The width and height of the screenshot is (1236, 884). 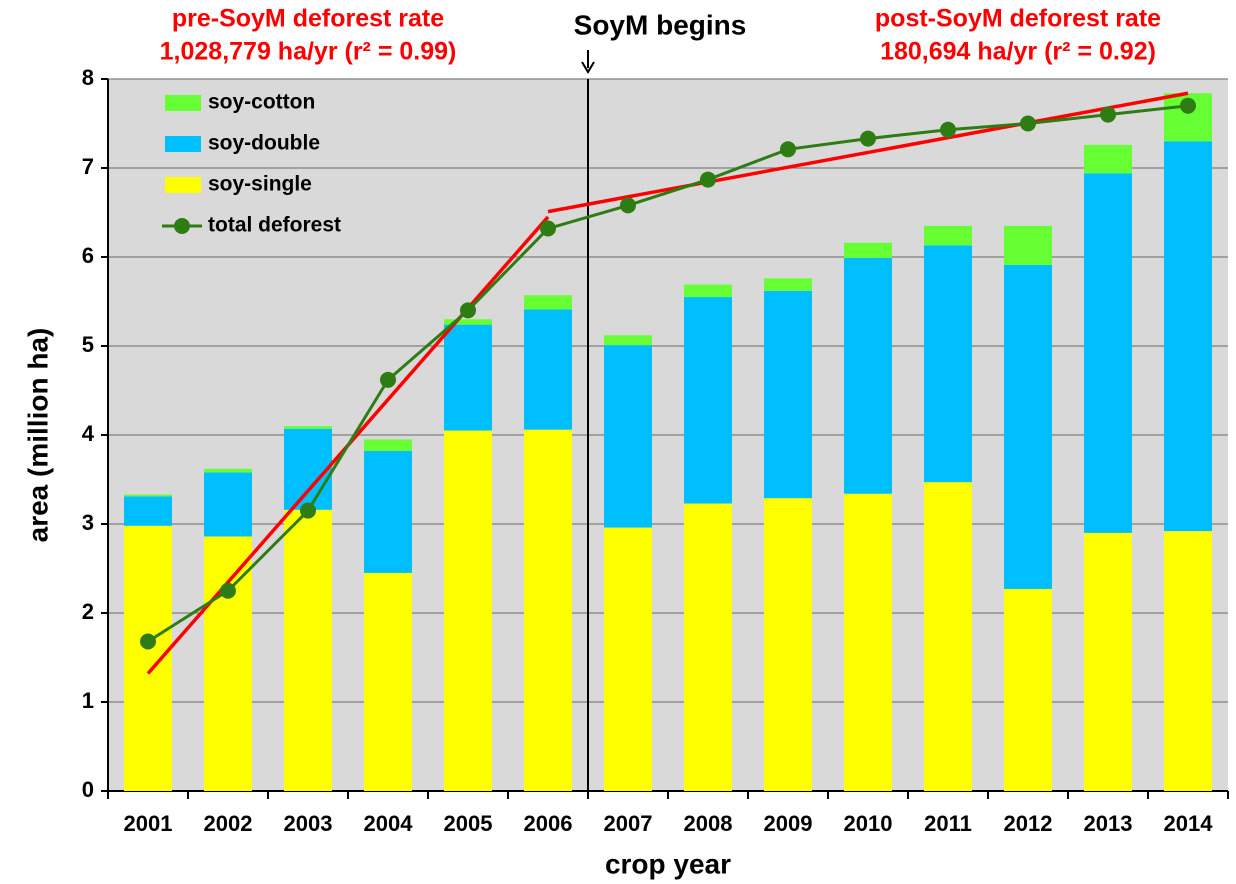 I want to click on x-tick-label: 2003, so click(x=308, y=823).